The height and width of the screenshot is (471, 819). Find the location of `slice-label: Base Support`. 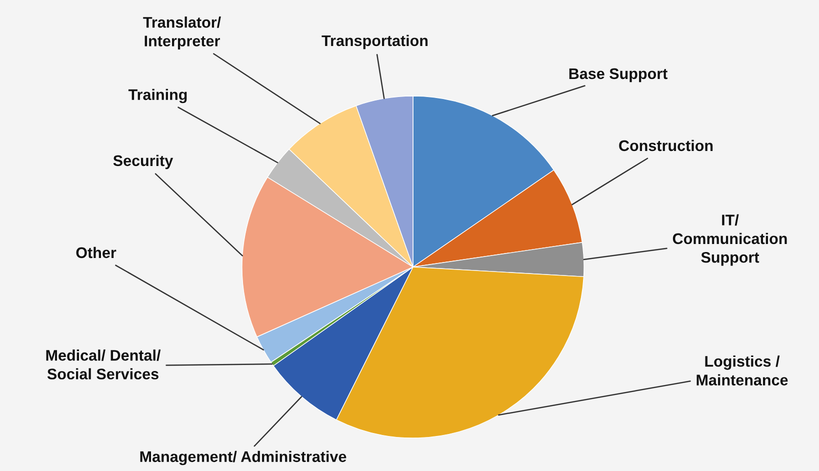

slice-label: Base Support is located at coordinates (618, 75).